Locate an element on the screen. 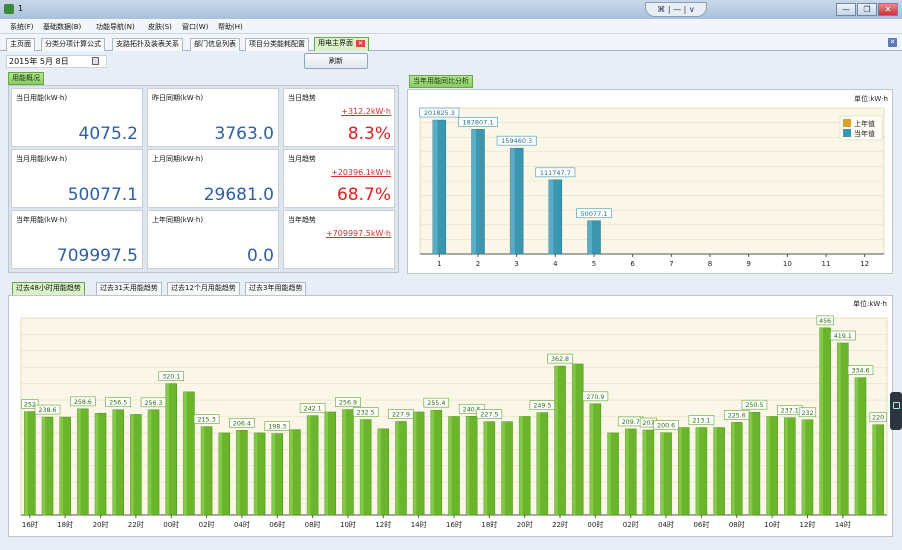 The width and height of the screenshot is (902, 550). menu-help: 帮助(H) is located at coordinates (230, 27).